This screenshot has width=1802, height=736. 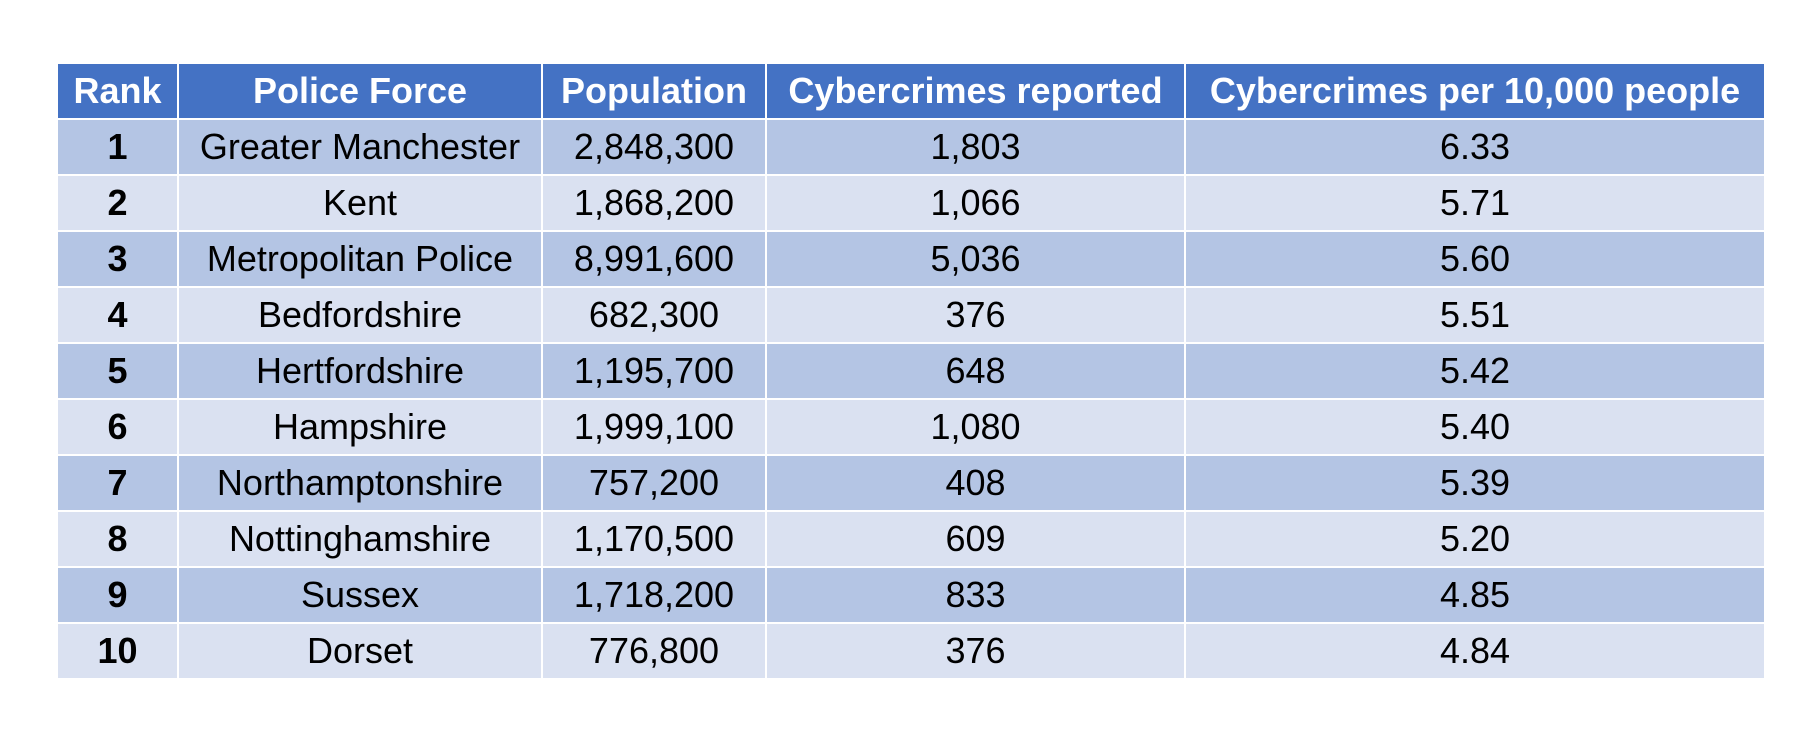 I want to click on cell-cybercrimes-reported: 5,036, so click(x=975, y=259).